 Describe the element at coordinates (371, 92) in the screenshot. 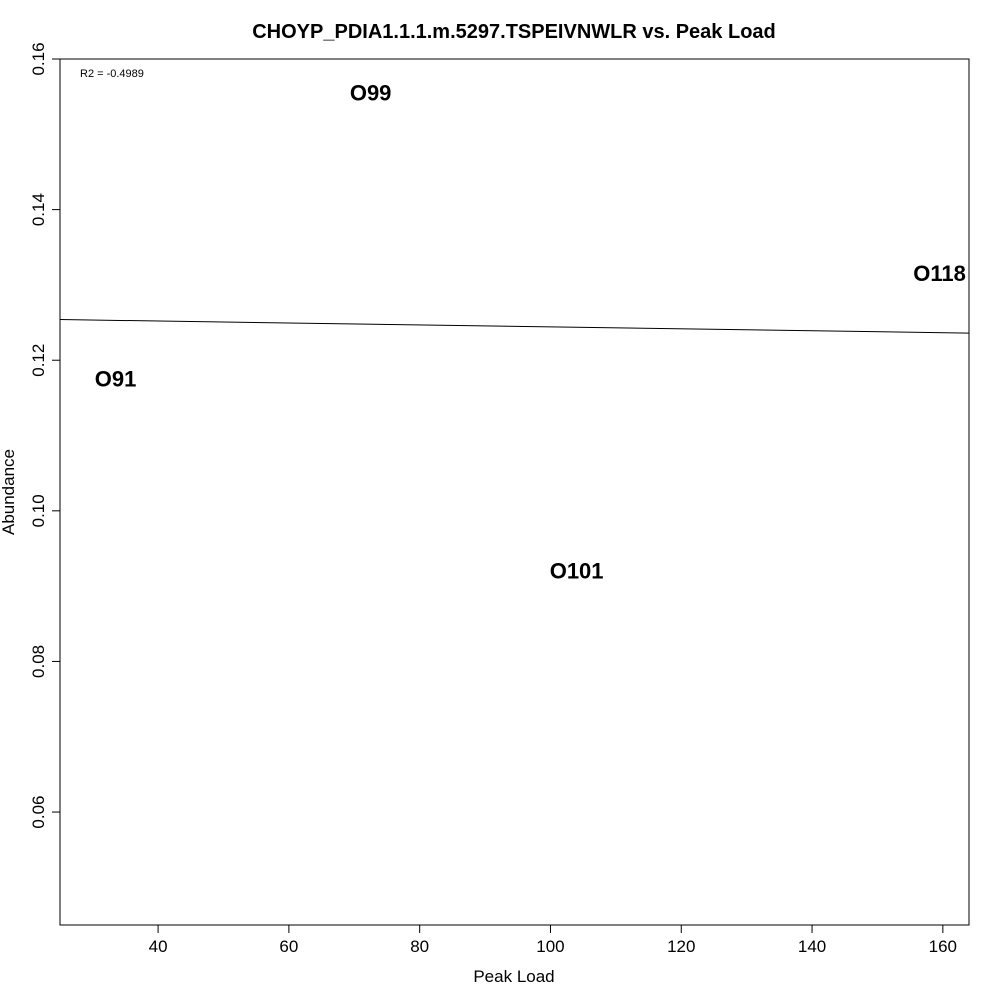

I see `point-label-o99: O99` at that location.